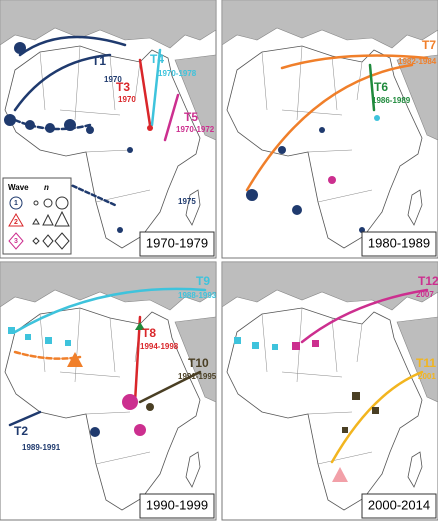 The image size is (438, 526). I want to click on lineage-years: 1970-1978, so click(177, 73).